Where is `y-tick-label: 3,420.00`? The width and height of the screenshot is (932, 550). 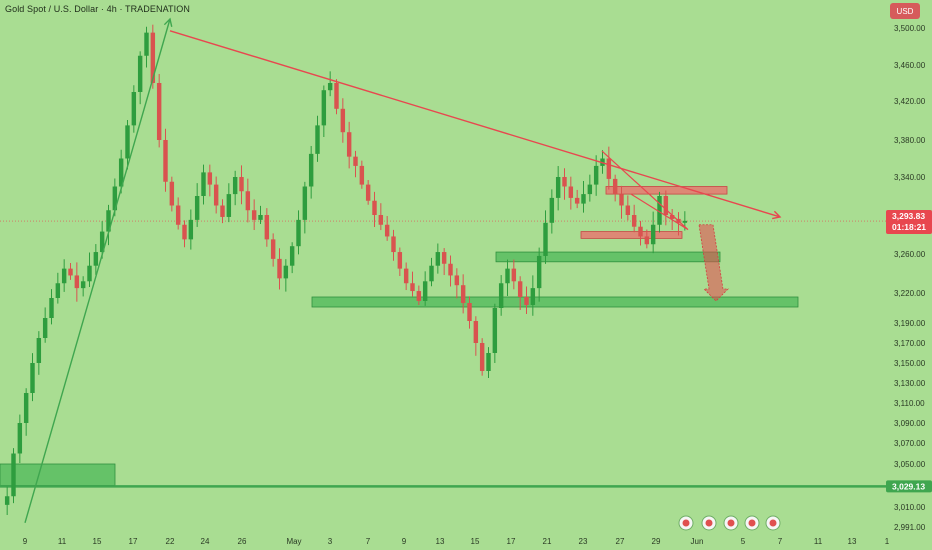 y-tick-label: 3,420.00 is located at coordinates (910, 101).